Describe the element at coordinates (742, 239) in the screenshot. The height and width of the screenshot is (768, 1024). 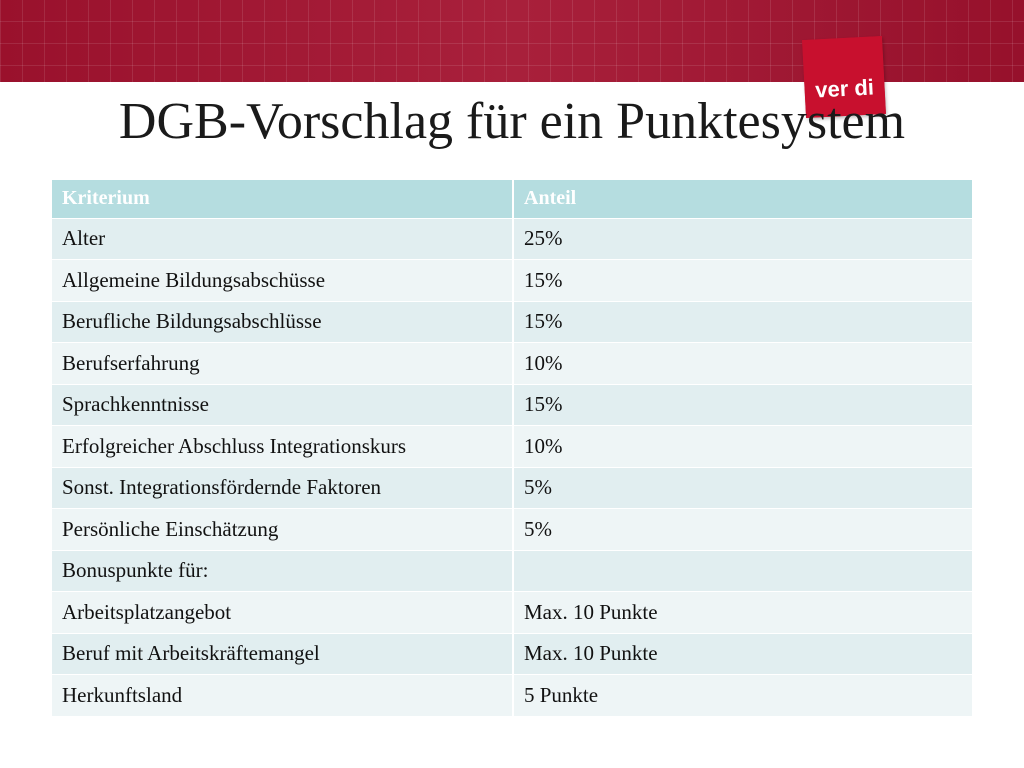
I see `share-cell: 25%` at that location.